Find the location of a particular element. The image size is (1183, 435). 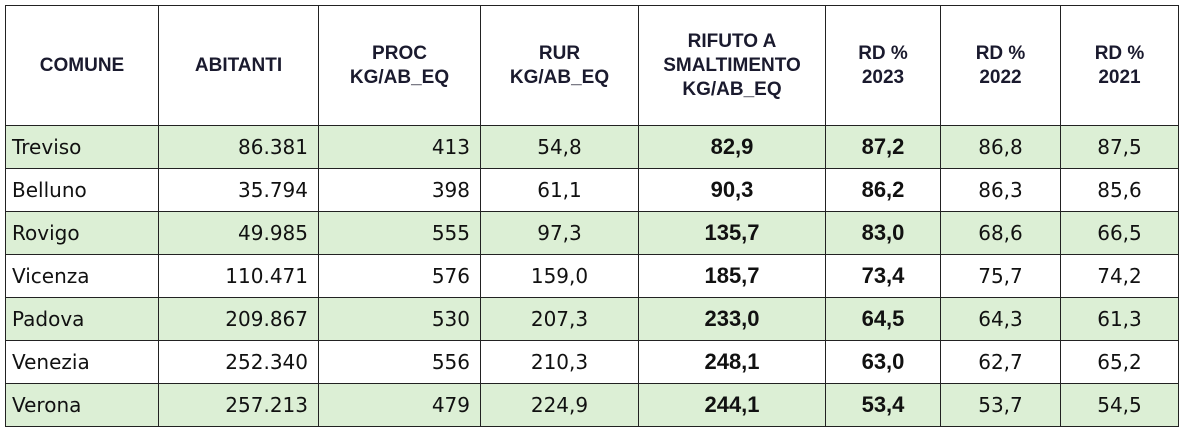

value-cell: 90,3 is located at coordinates (732, 190).